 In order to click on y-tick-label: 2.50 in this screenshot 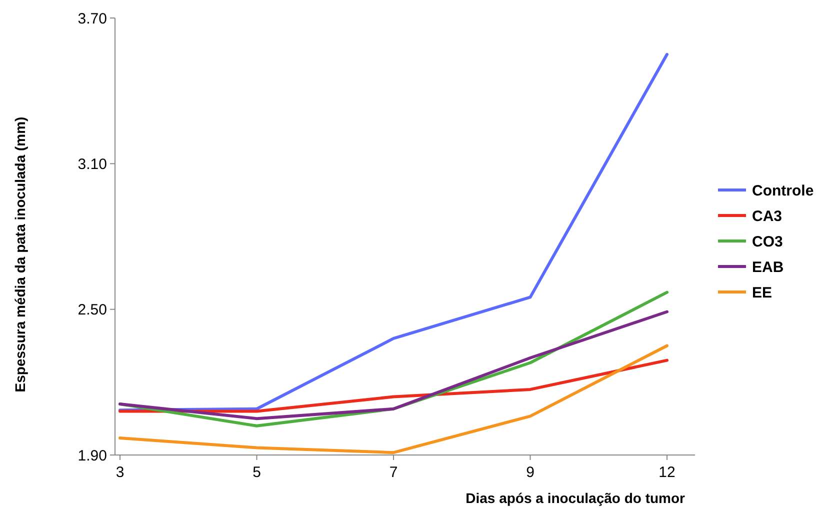, I will do `click(92, 310)`.